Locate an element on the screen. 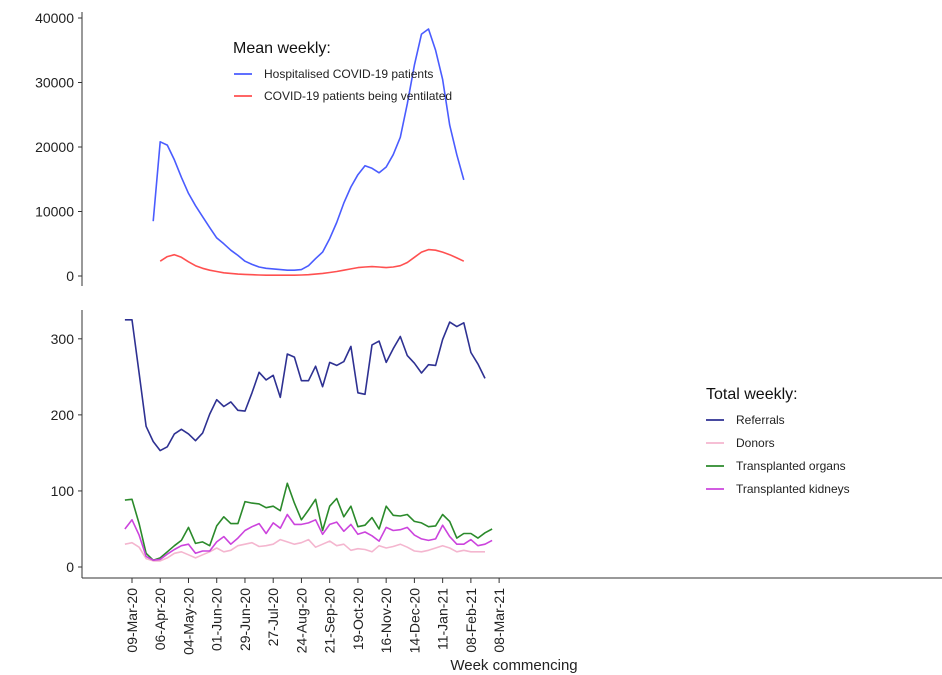 The height and width of the screenshot is (675, 942). x-tick-label: 16-Nov-20 is located at coordinates (386, 621).